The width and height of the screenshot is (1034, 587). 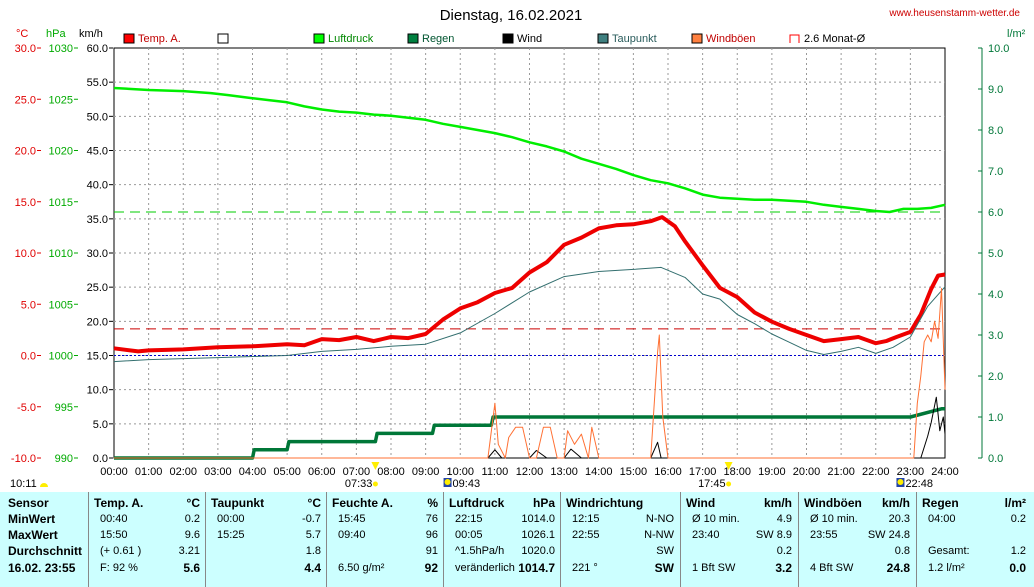 I want to click on row-label-avg: Durchschnitt, so click(x=45, y=551).